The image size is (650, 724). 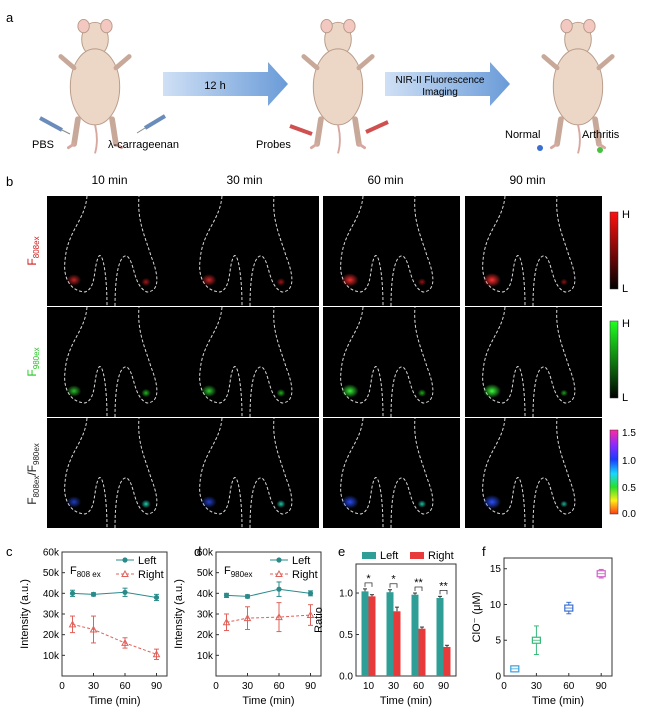 What do you see at coordinates (33, 474) in the screenshot?
I see `row-label: F808ex/F980ex` at bounding box center [33, 474].